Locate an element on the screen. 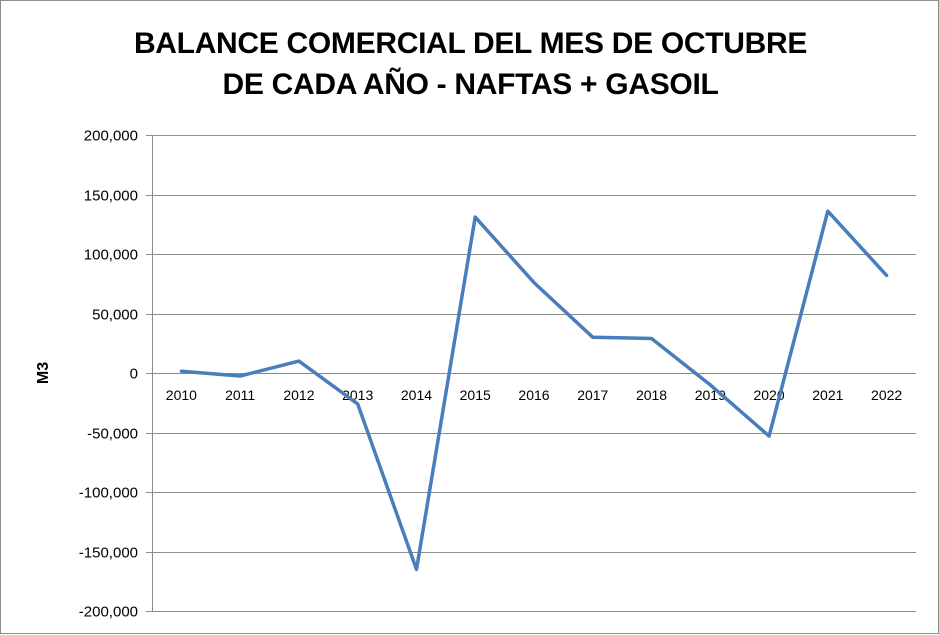  chart-title-line-1: BALANCE COMERCIAL DEL MES DE OCTUBRE is located at coordinates (470, 43).